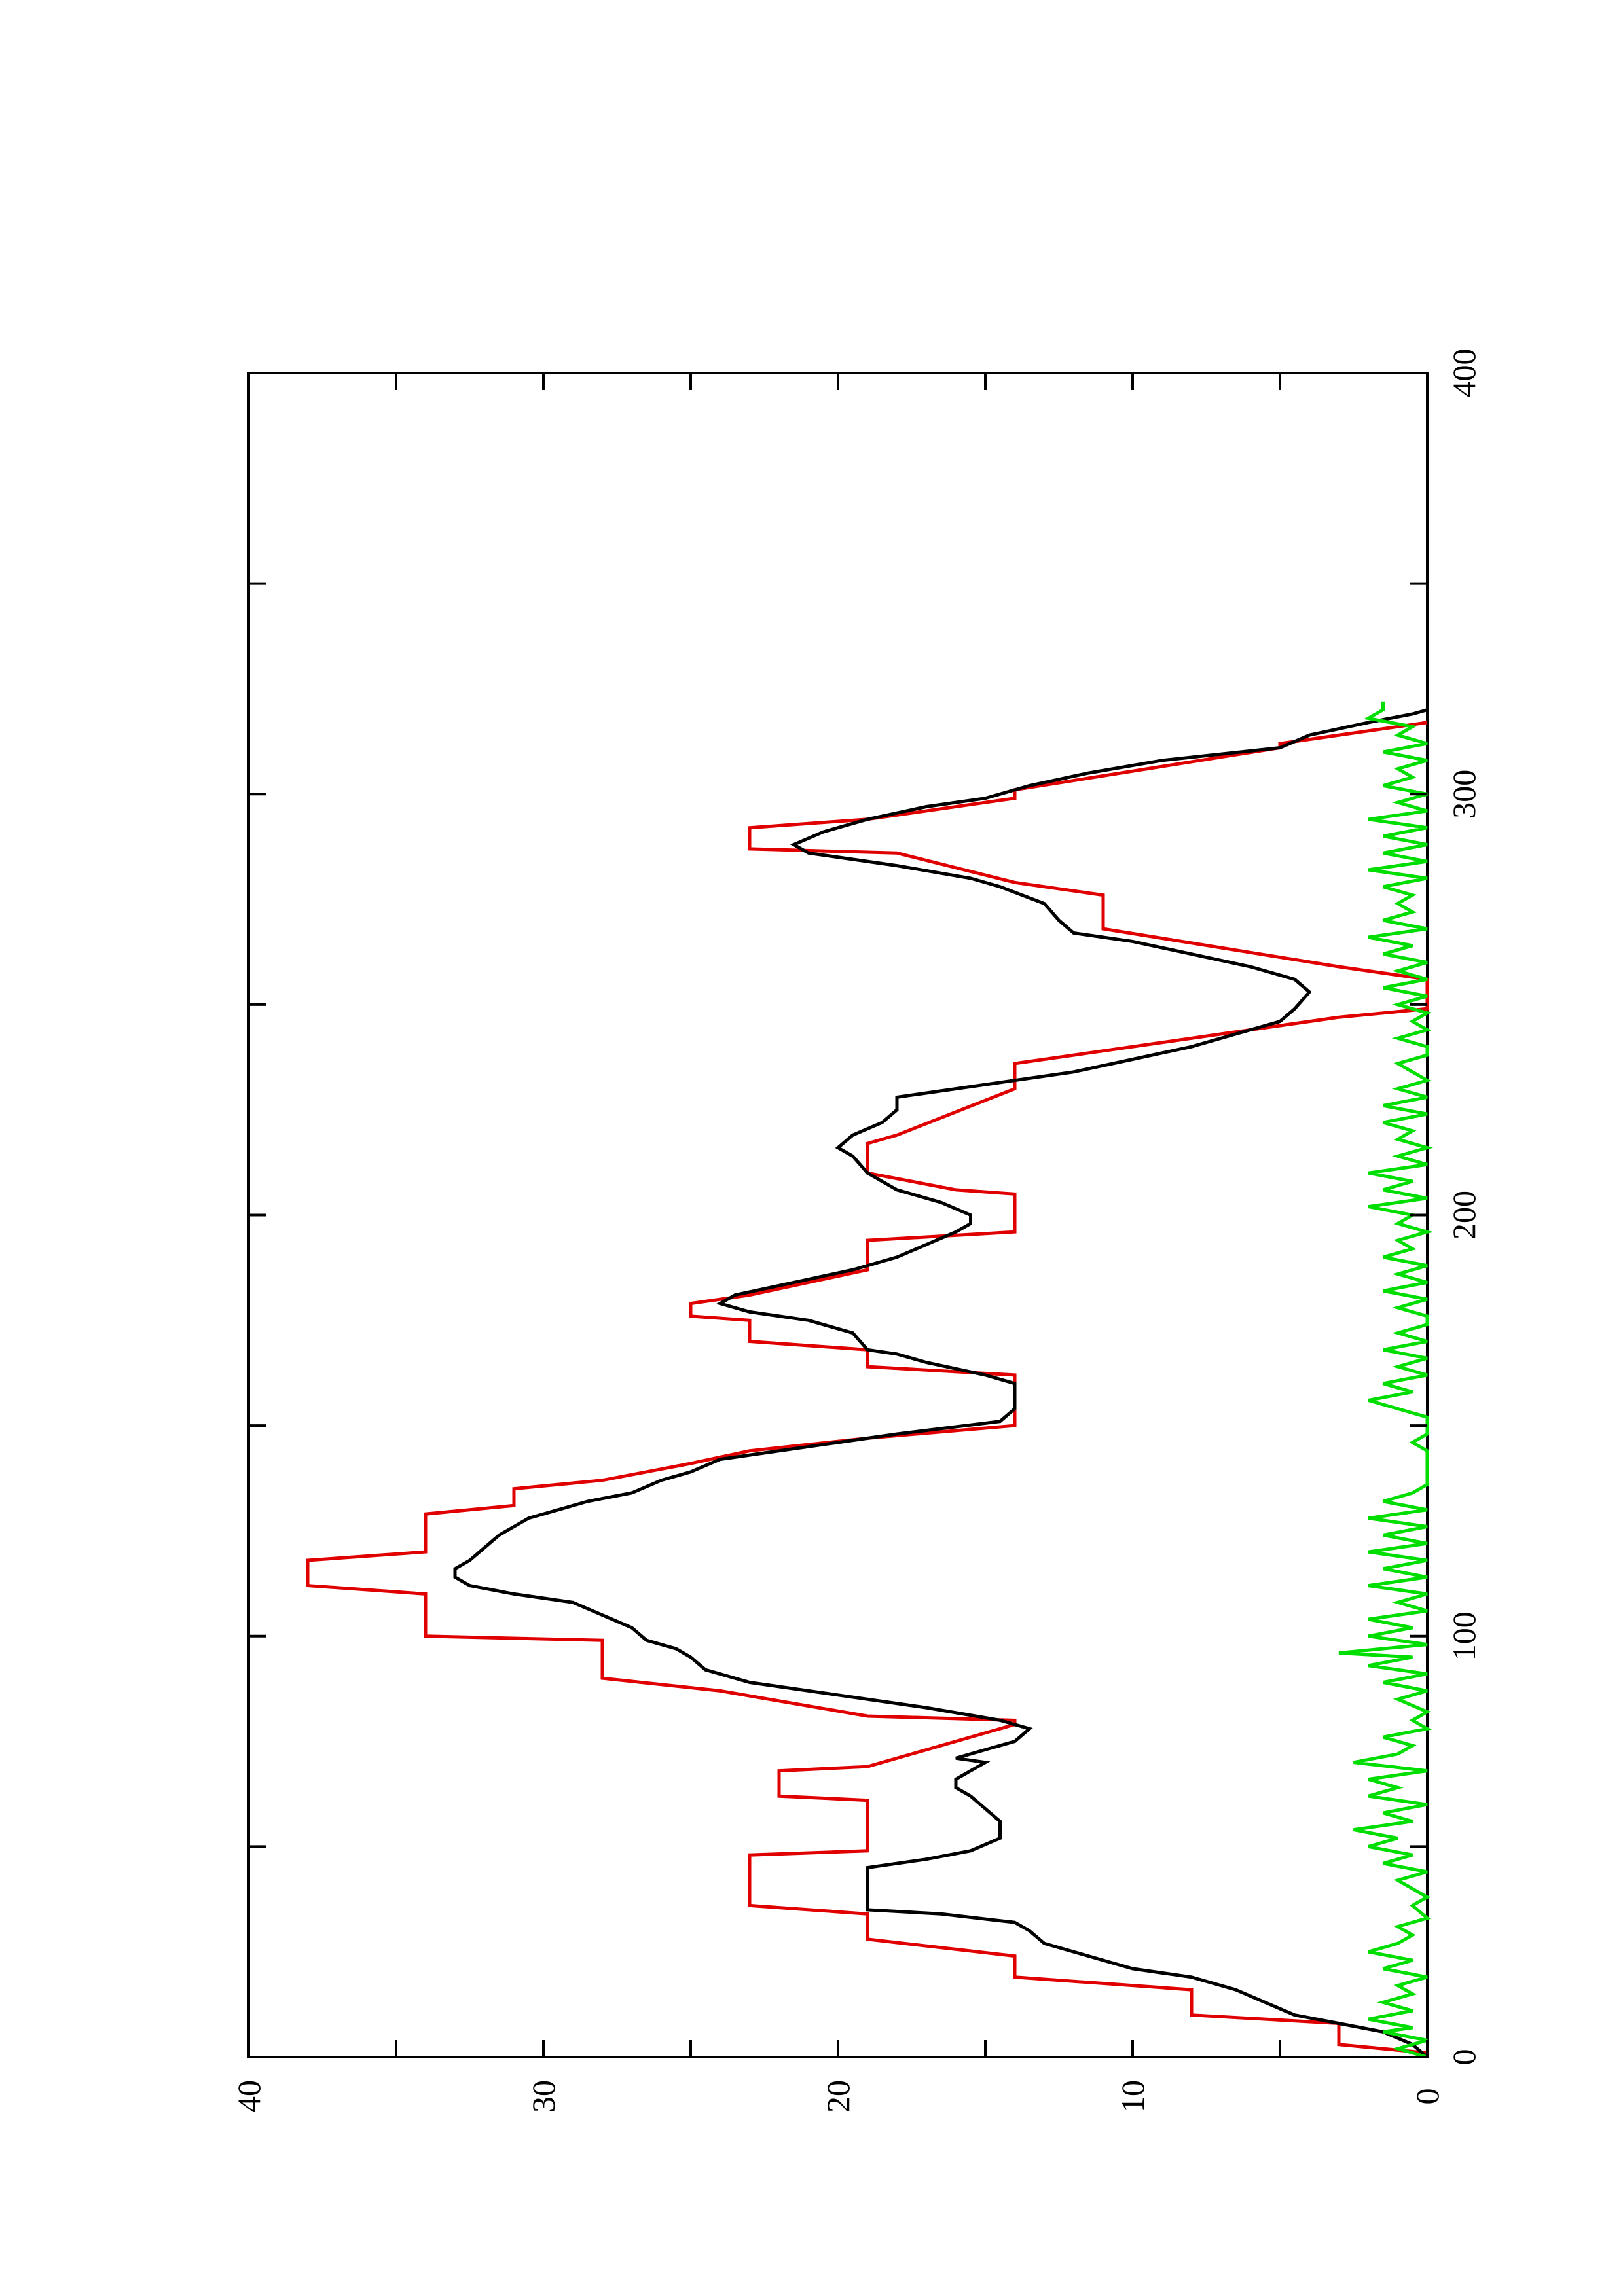 This screenshot has width=1623, height=2296. I want to click on x-tick-label: 100, so click(1464, 1635).